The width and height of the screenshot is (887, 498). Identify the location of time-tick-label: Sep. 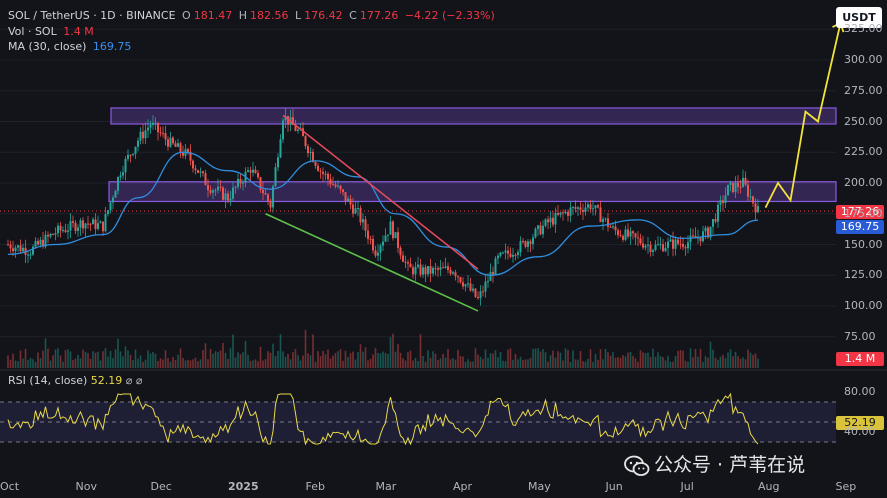
(846, 486).